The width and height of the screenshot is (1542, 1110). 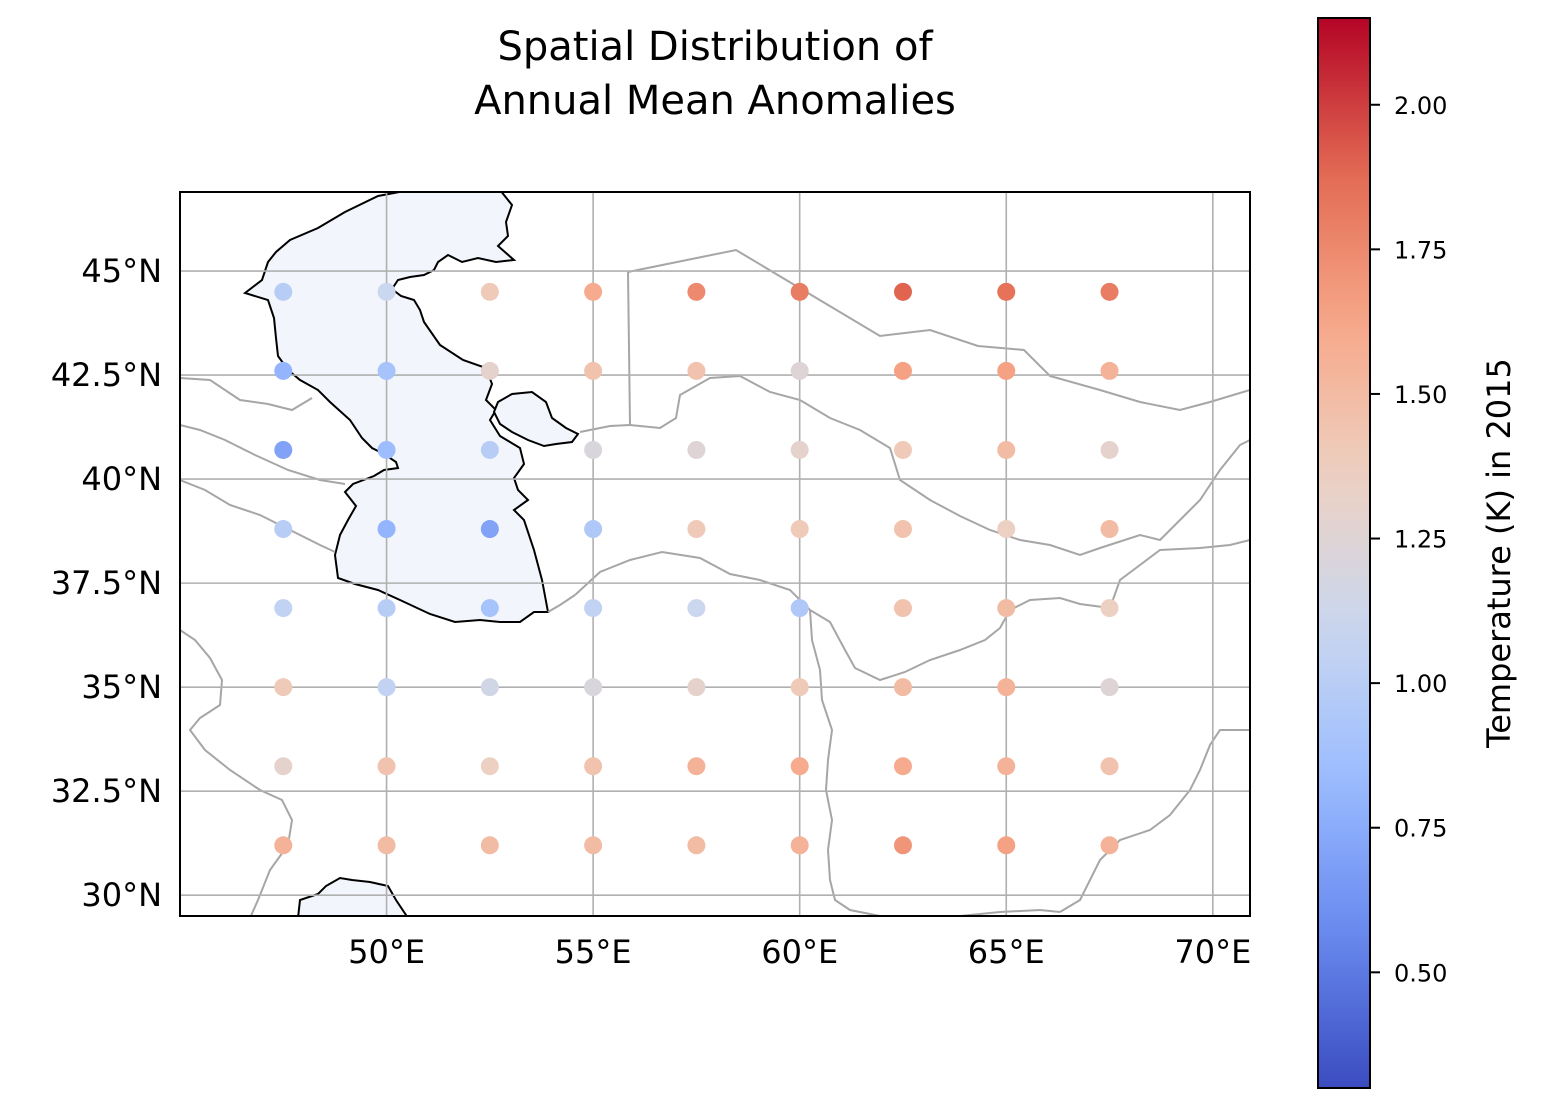 I want to click on y-axis-ticks: 30°N 32.5°N 35°N 37.5°N 40°N 42.5°N 45°N, so click(x=106, y=583).